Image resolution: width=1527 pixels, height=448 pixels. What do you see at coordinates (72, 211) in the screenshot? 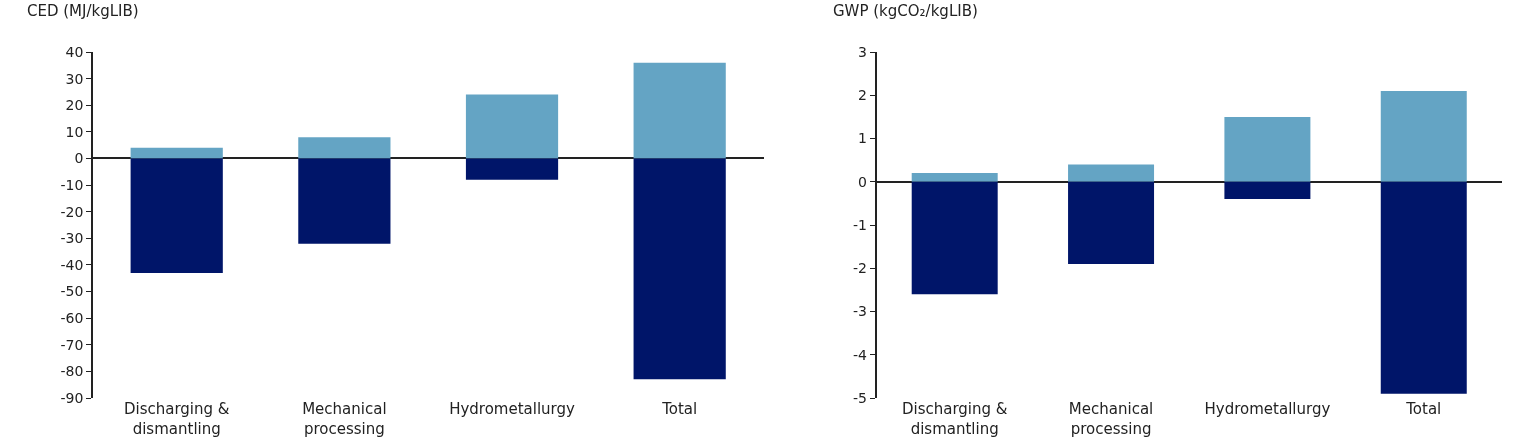
I see `y-tick-label: -20` at bounding box center [72, 211].